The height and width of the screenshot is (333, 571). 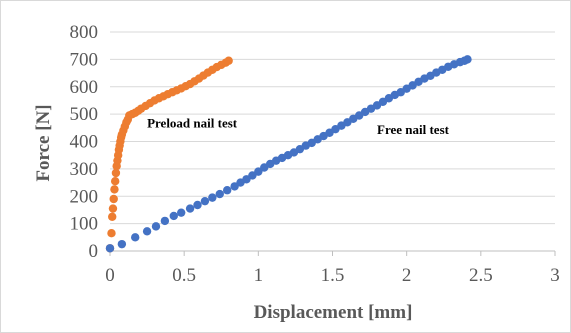 I want to click on y-tick-label: 700, so click(x=84, y=59).